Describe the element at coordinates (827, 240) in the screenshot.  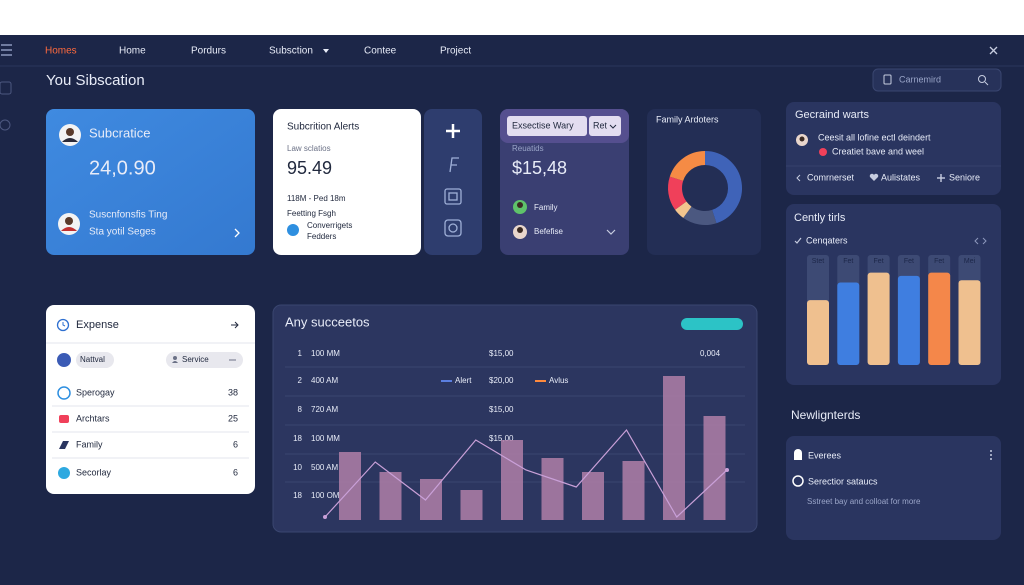
I see `filter-label: Cenqaters` at that location.